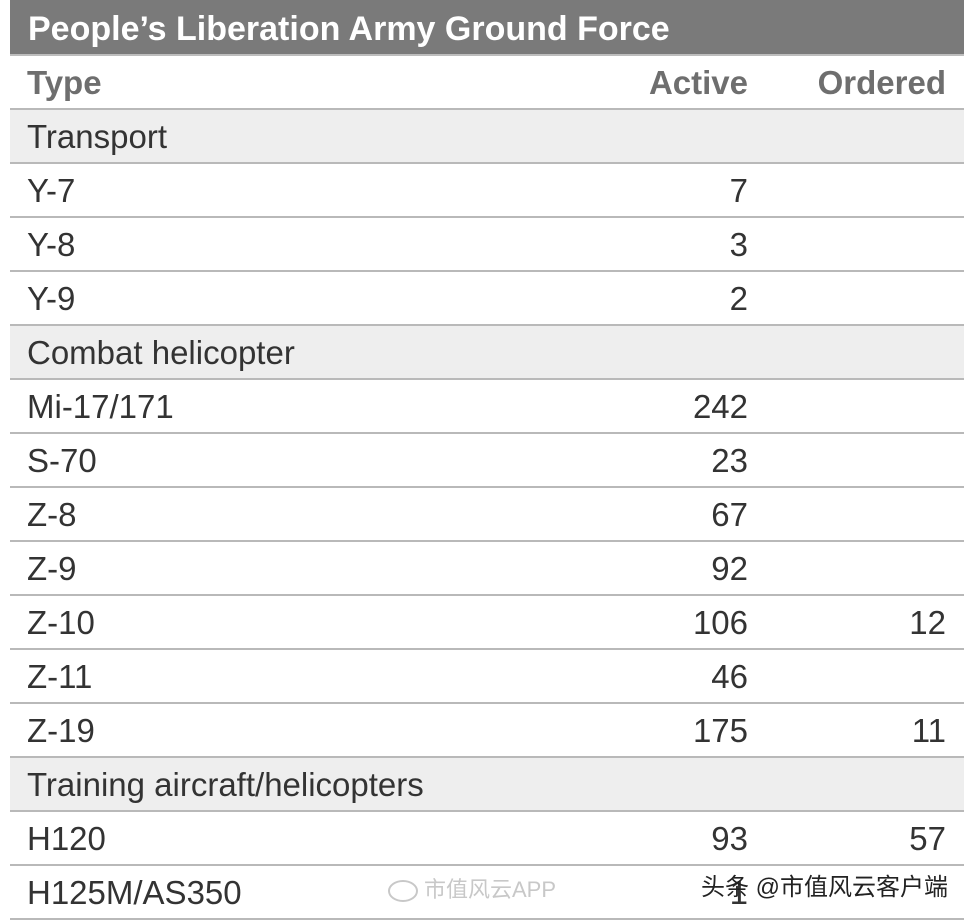 Image resolution: width=968 pixels, height=920 pixels. Describe the element at coordinates (927, 622) in the screenshot. I see `ordered-cell: 12` at that location.